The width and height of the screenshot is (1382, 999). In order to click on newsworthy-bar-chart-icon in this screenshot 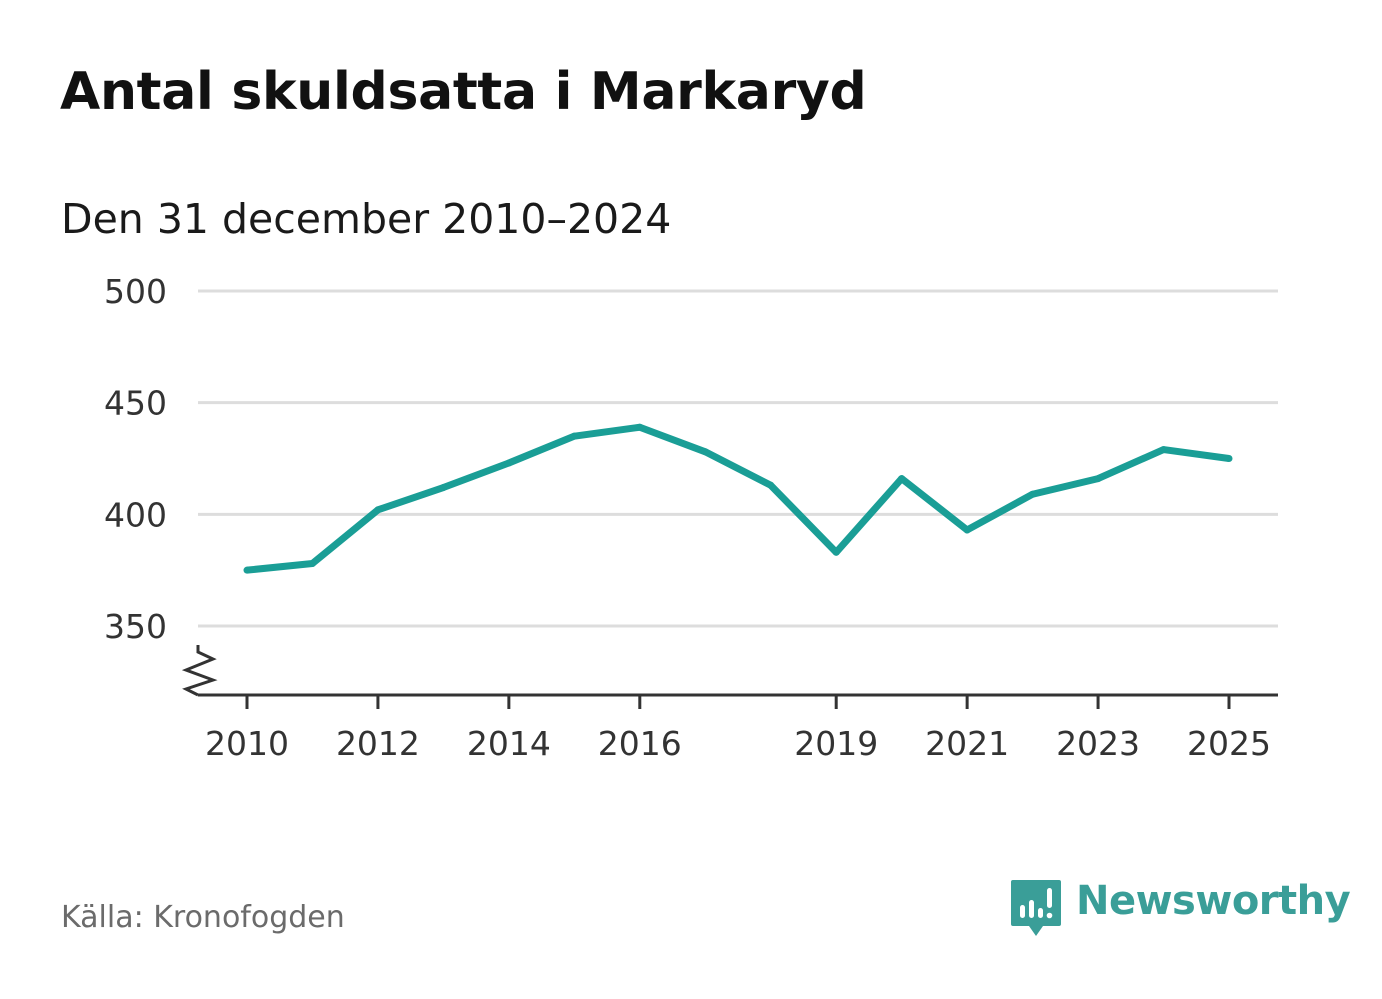, I will do `click(1036, 908)`.